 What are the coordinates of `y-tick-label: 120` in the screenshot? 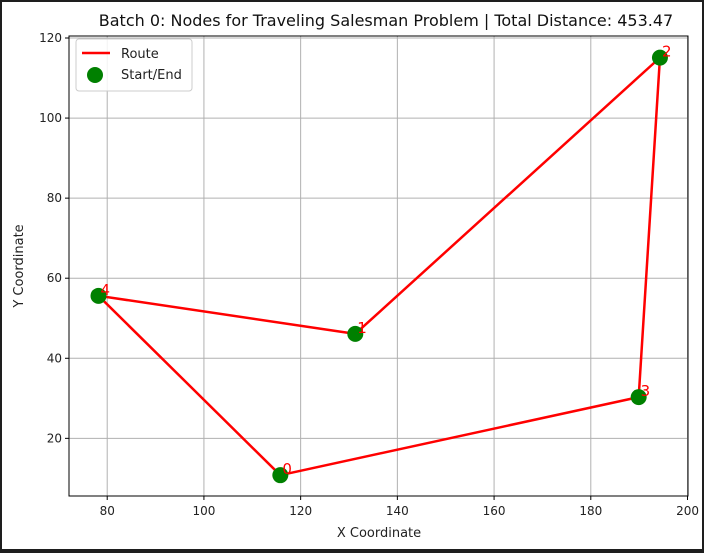 It's located at (50, 38).